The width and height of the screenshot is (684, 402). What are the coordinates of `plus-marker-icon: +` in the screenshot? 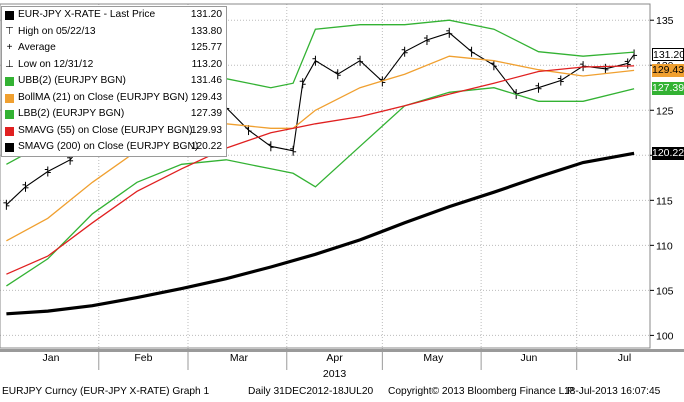 It's located at (9, 47).